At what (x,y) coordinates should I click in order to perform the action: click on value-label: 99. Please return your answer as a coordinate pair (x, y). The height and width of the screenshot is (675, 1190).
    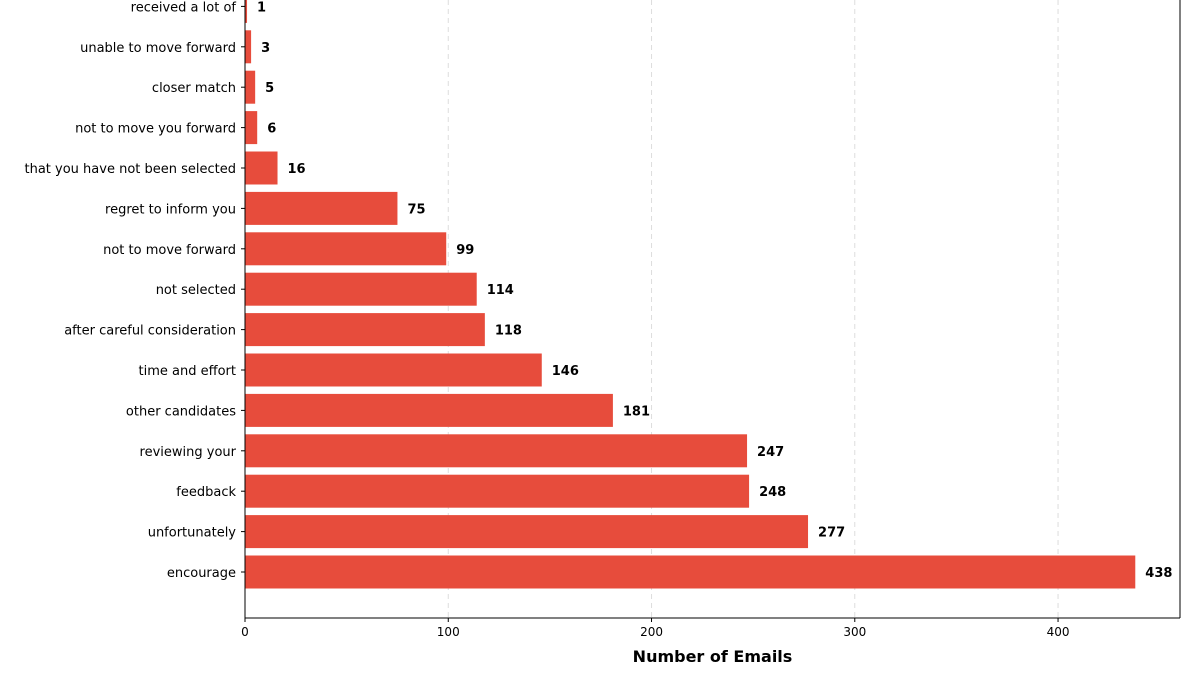
    Looking at the image, I should click on (465, 250).